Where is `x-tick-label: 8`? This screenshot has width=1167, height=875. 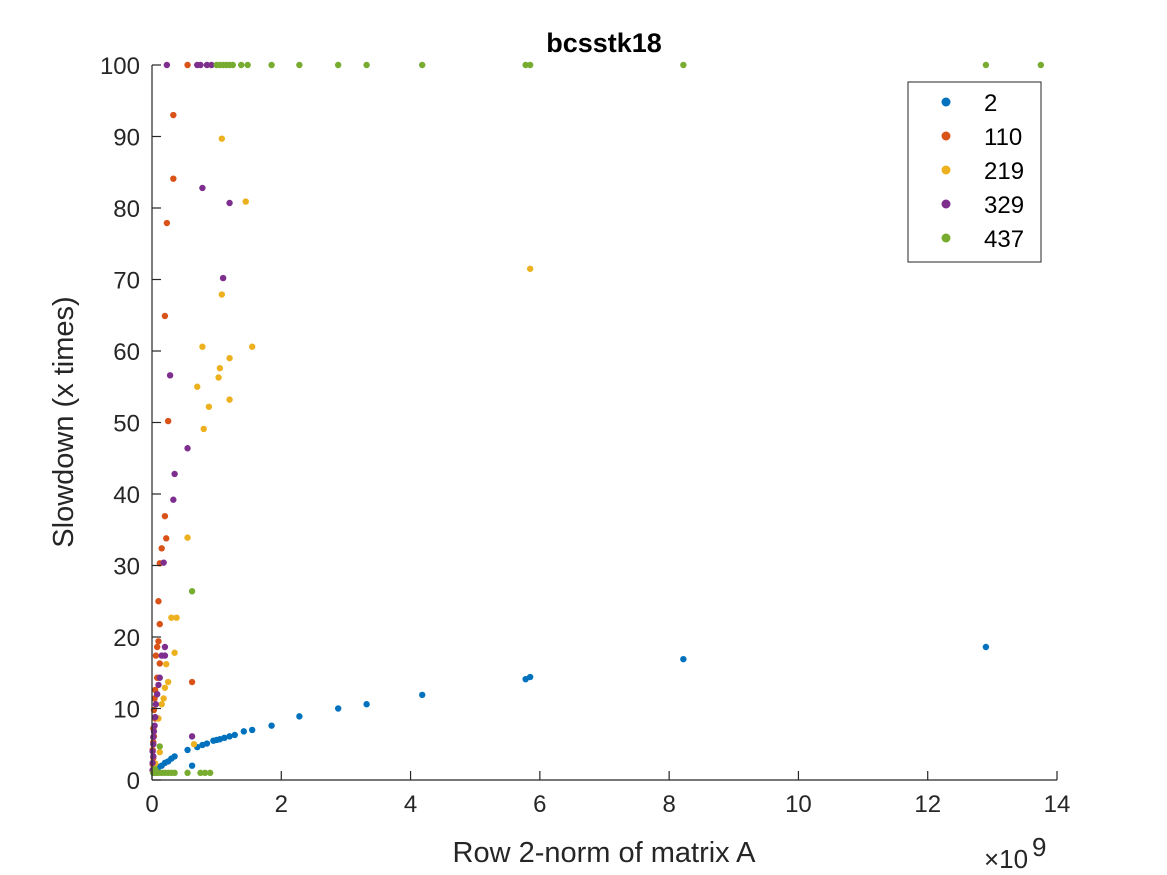
x-tick-label: 8 is located at coordinates (668, 804).